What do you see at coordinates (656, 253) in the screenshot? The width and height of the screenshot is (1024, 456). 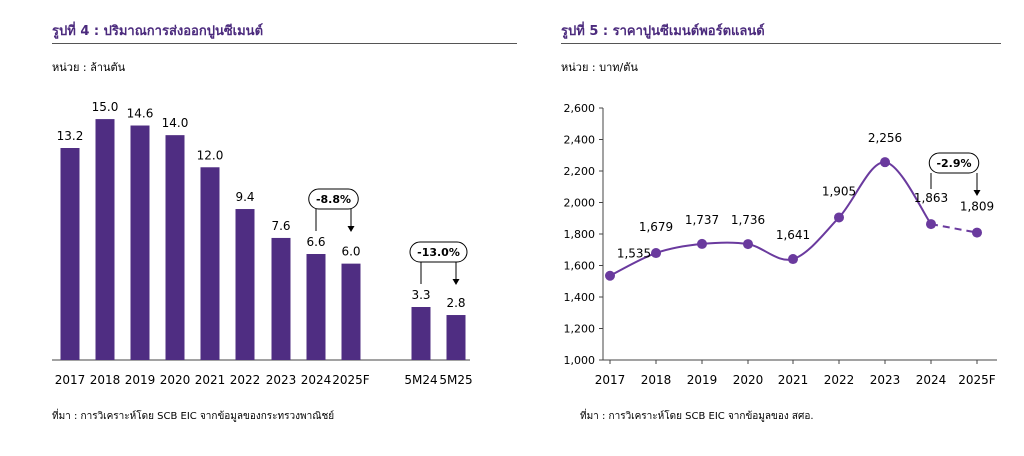 I see `line-point-2018` at bounding box center [656, 253].